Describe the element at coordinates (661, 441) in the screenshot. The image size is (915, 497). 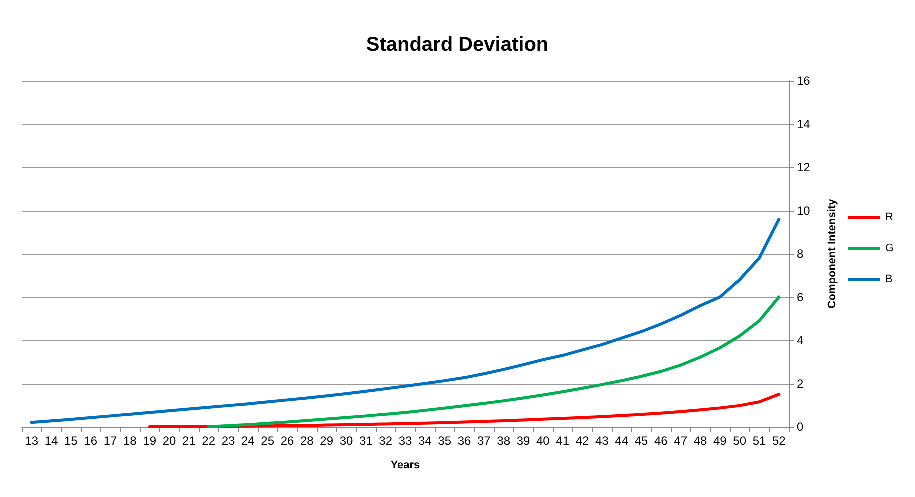
I see `x-tick-label: 46` at that location.